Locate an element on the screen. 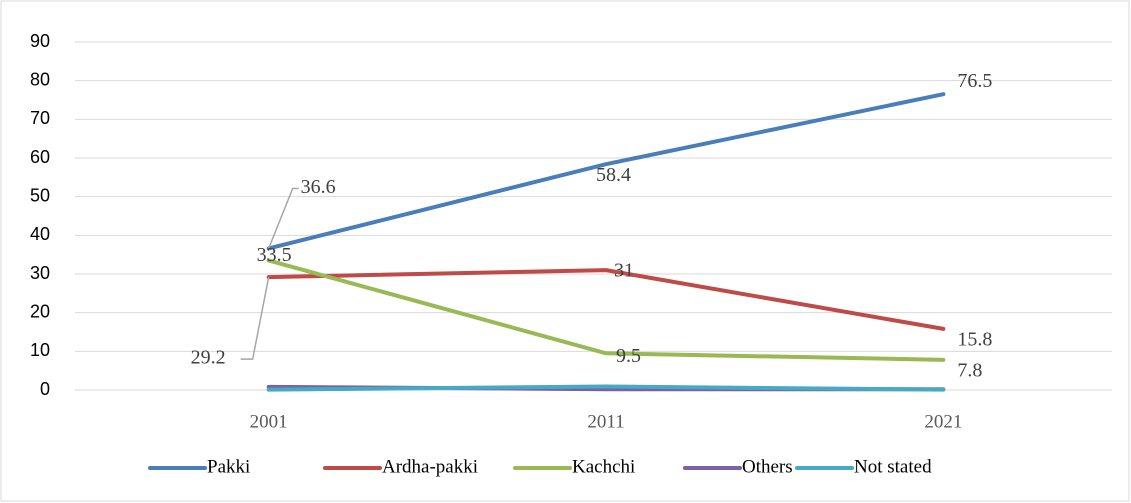 This screenshot has height=503, width=1131. data-label: 33.5 is located at coordinates (274, 255).